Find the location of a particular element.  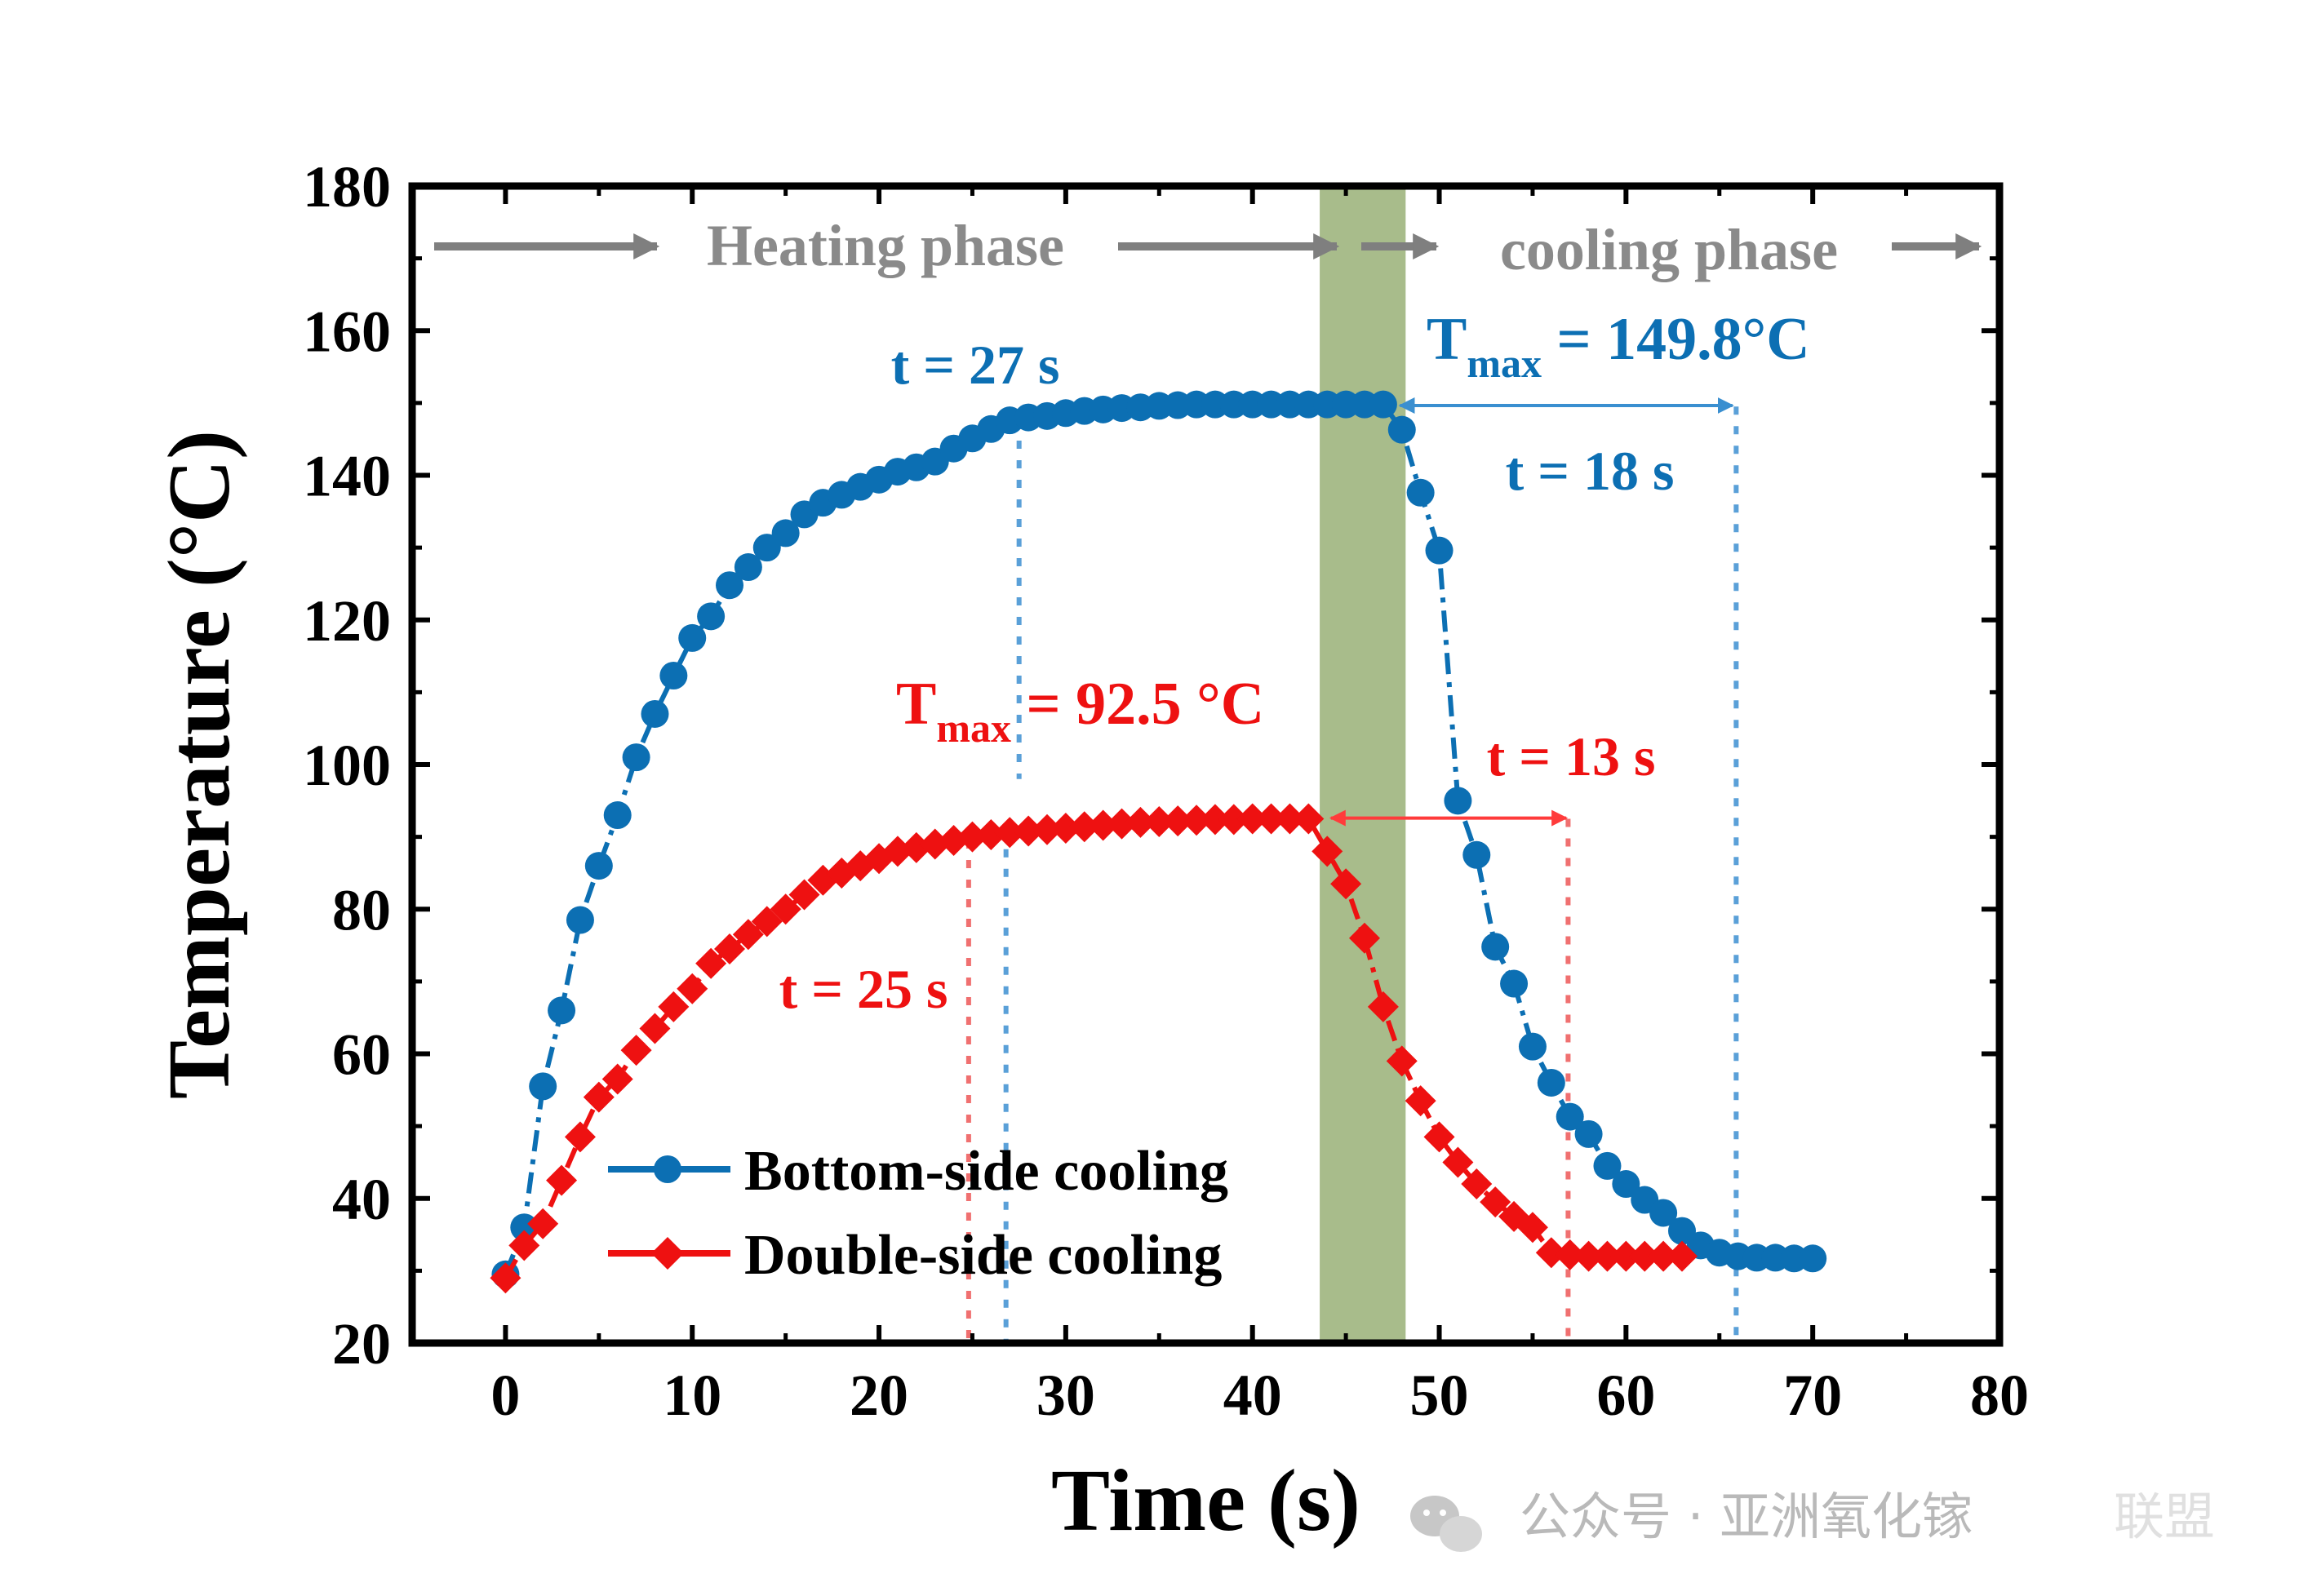

y-tick-label: 100 is located at coordinates (347, 765).